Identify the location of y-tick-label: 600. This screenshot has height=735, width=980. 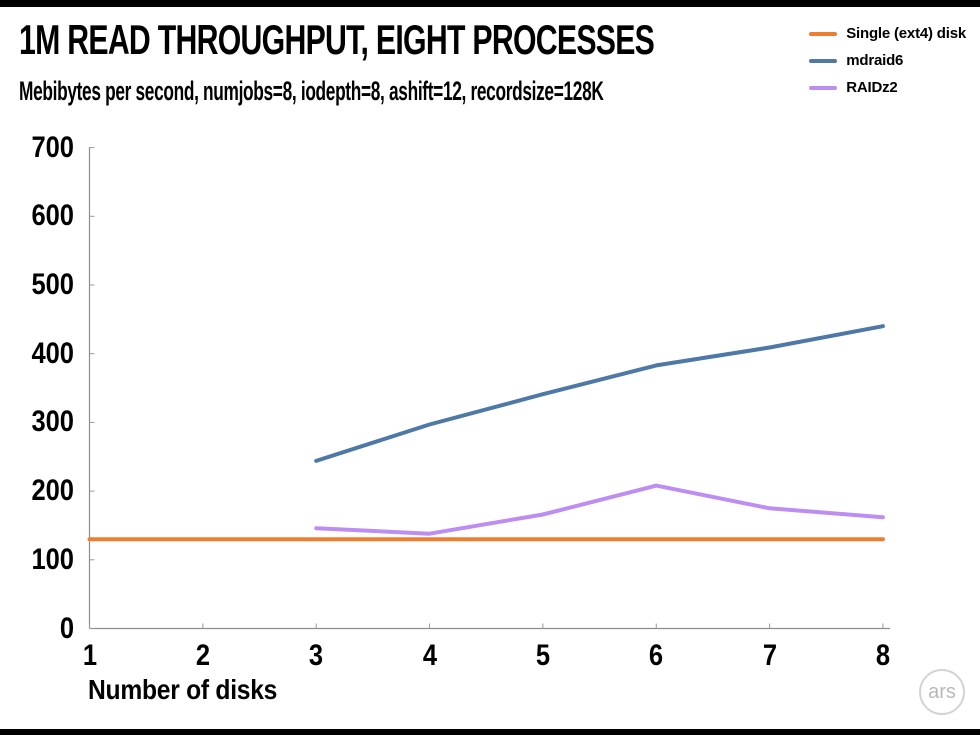
(52, 216).